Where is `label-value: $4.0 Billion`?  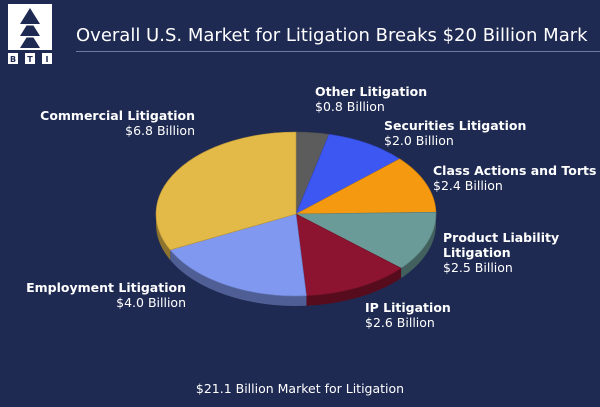
label-value: $4.0 Billion is located at coordinates (151, 302).